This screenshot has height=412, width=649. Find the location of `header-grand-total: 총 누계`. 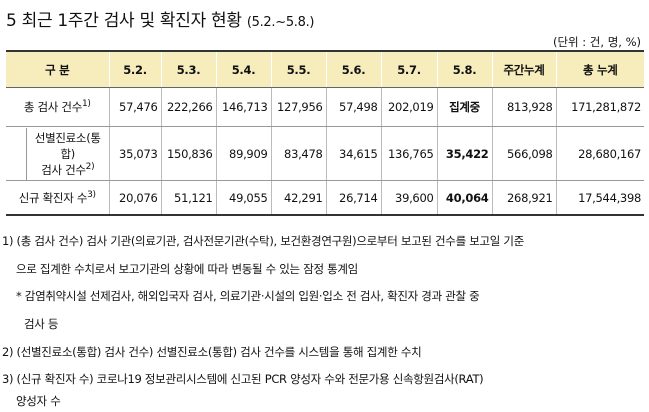

header-grand-total: 총 누계 is located at coordinates (599, 69).